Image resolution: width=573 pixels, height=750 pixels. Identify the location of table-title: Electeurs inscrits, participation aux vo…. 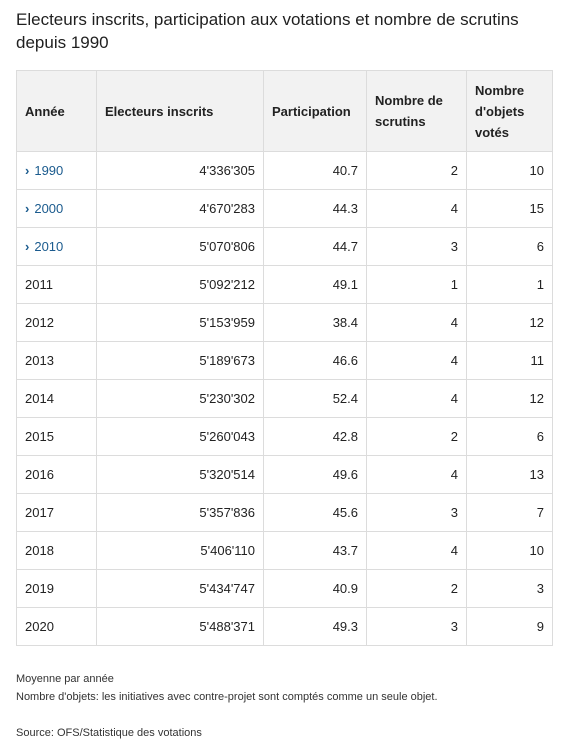
(267, 31).